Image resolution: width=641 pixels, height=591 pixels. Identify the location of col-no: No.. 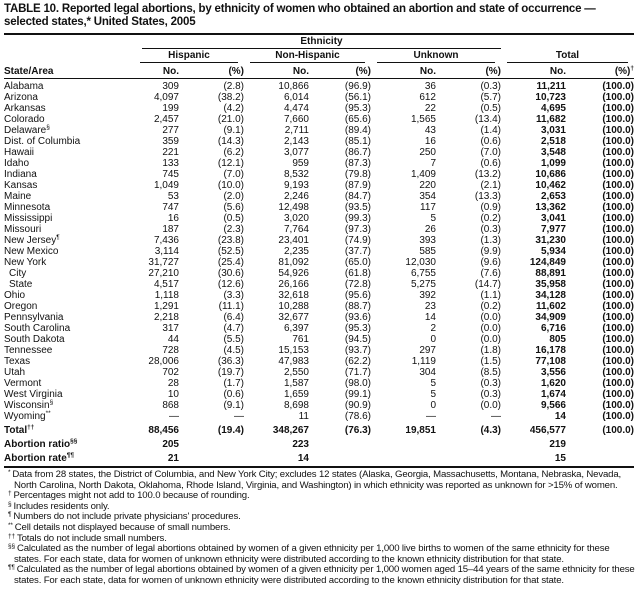
(533, 71).